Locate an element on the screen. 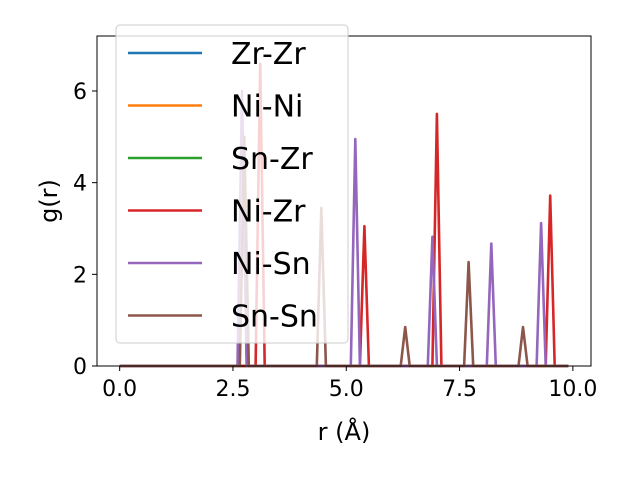 The image size is (640, 480). y-tick-label: 0 is located at coordinates (80, 367).